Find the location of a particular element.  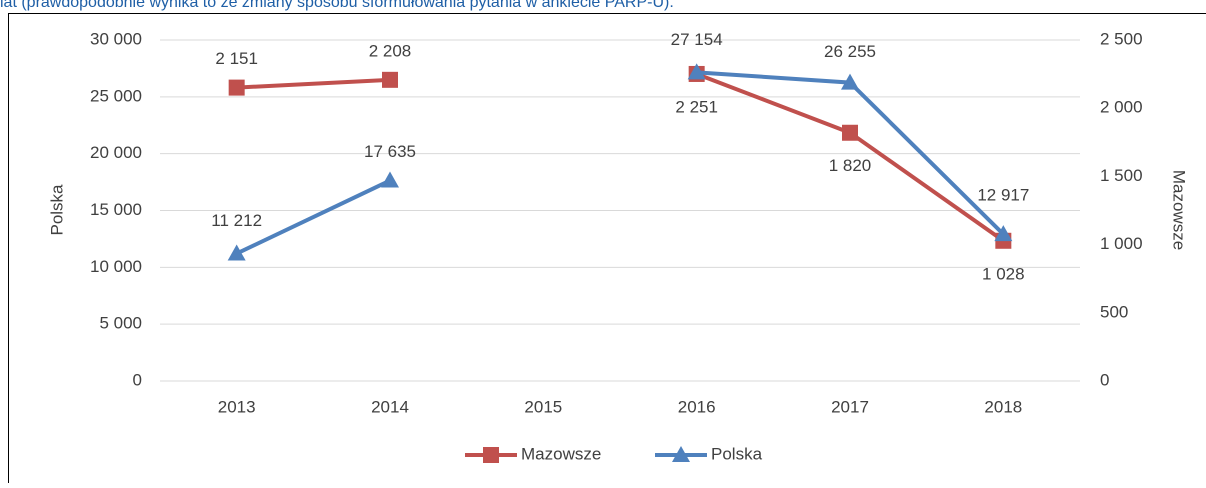

x-tick-label: 2013 is located at coordinates (237, 406).